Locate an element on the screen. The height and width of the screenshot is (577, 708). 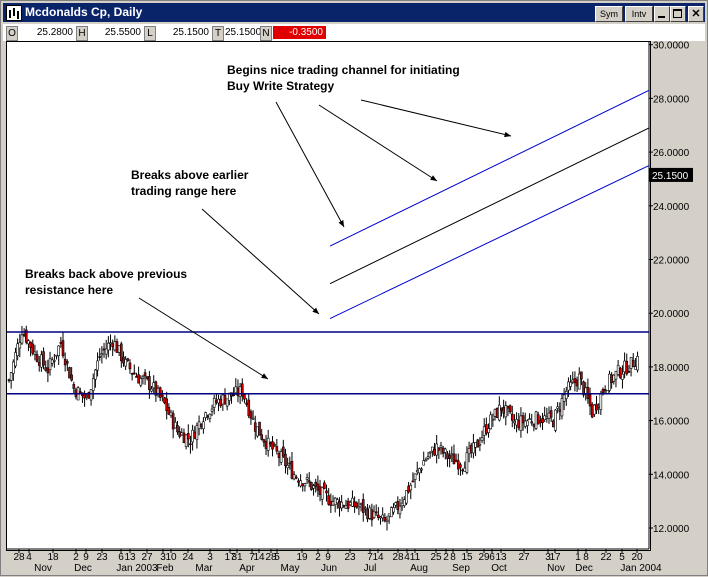
x-month-label: May is located at coordinates (290, 568).